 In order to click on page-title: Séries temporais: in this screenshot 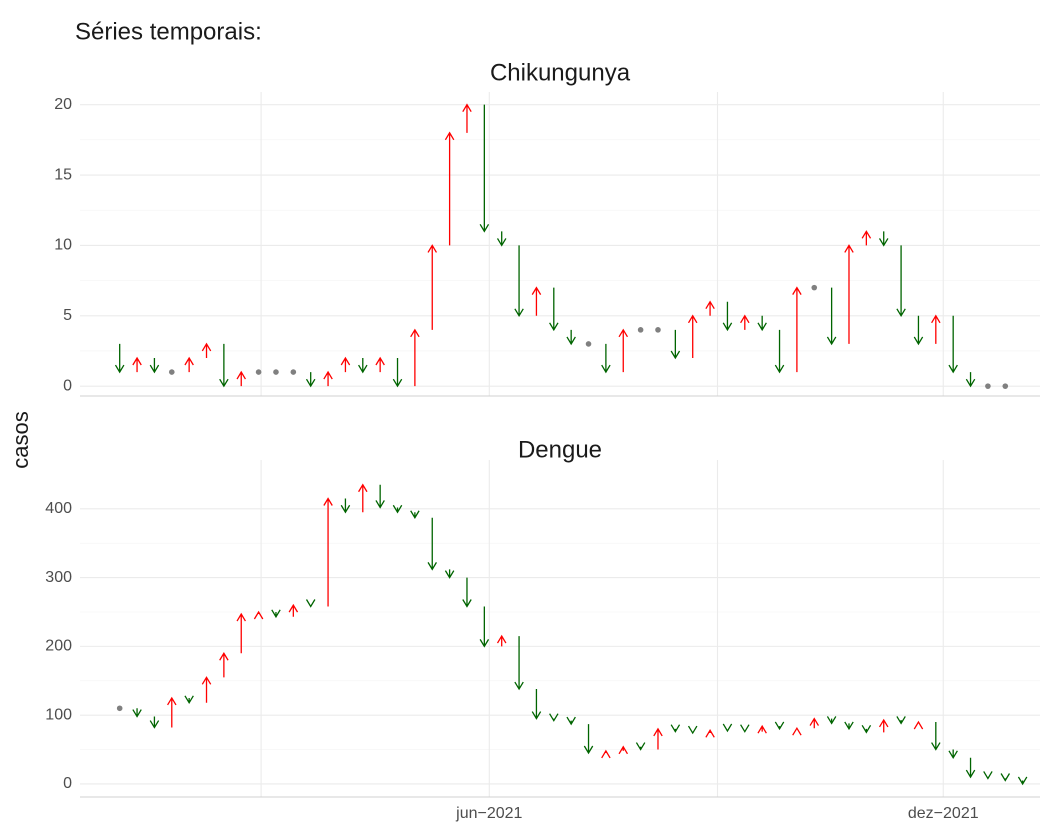, I will do `click(168, 31)`.